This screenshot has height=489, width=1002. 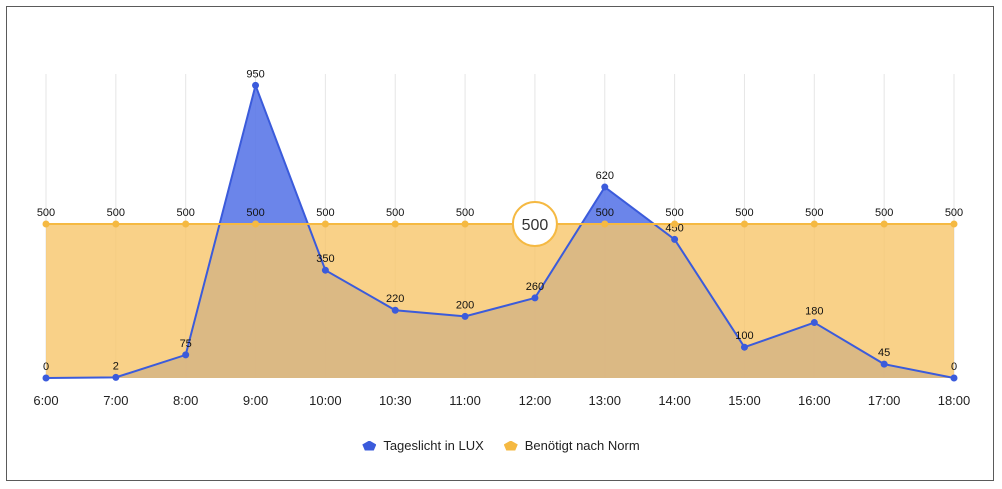 I want to click on x-tick-label: 10:30, so click(x=395, y=400).